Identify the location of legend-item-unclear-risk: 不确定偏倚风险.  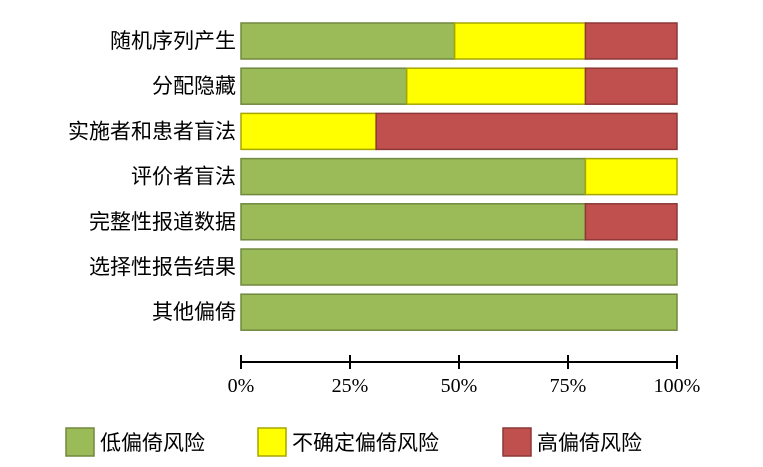
(348, 442).